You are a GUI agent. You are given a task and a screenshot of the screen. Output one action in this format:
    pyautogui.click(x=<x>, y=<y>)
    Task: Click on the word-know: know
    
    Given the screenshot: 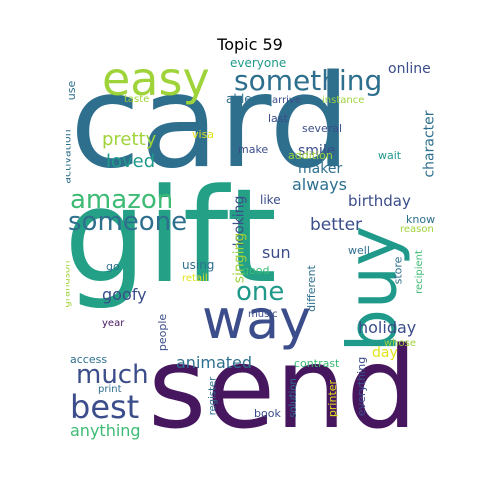 What is the action you would take?
    pyautogui.click(x=421, y=219)
    